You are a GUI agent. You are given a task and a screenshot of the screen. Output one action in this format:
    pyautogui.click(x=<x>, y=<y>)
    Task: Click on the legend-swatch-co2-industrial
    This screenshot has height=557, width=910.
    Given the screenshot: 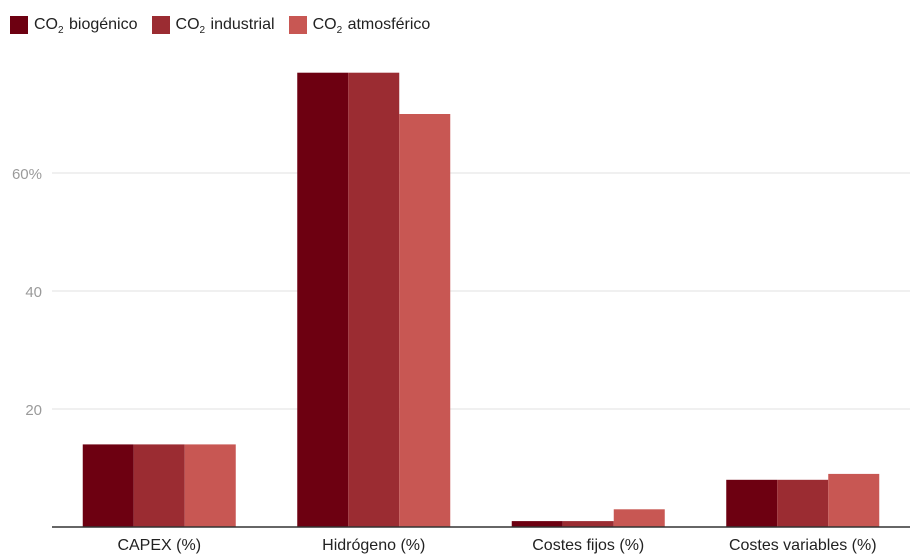 What is the action you would take?
    pyautogui.click(x=160, y=25)
    